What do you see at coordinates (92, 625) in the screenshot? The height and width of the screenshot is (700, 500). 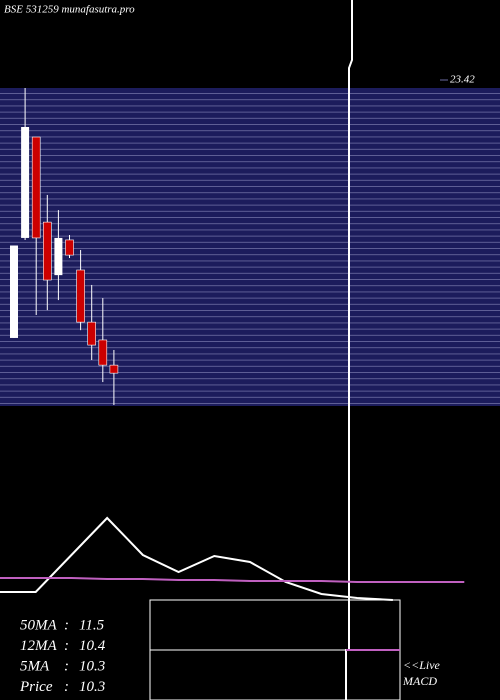 I see `summary-value: 11.5` at bounding box center [92, 625].